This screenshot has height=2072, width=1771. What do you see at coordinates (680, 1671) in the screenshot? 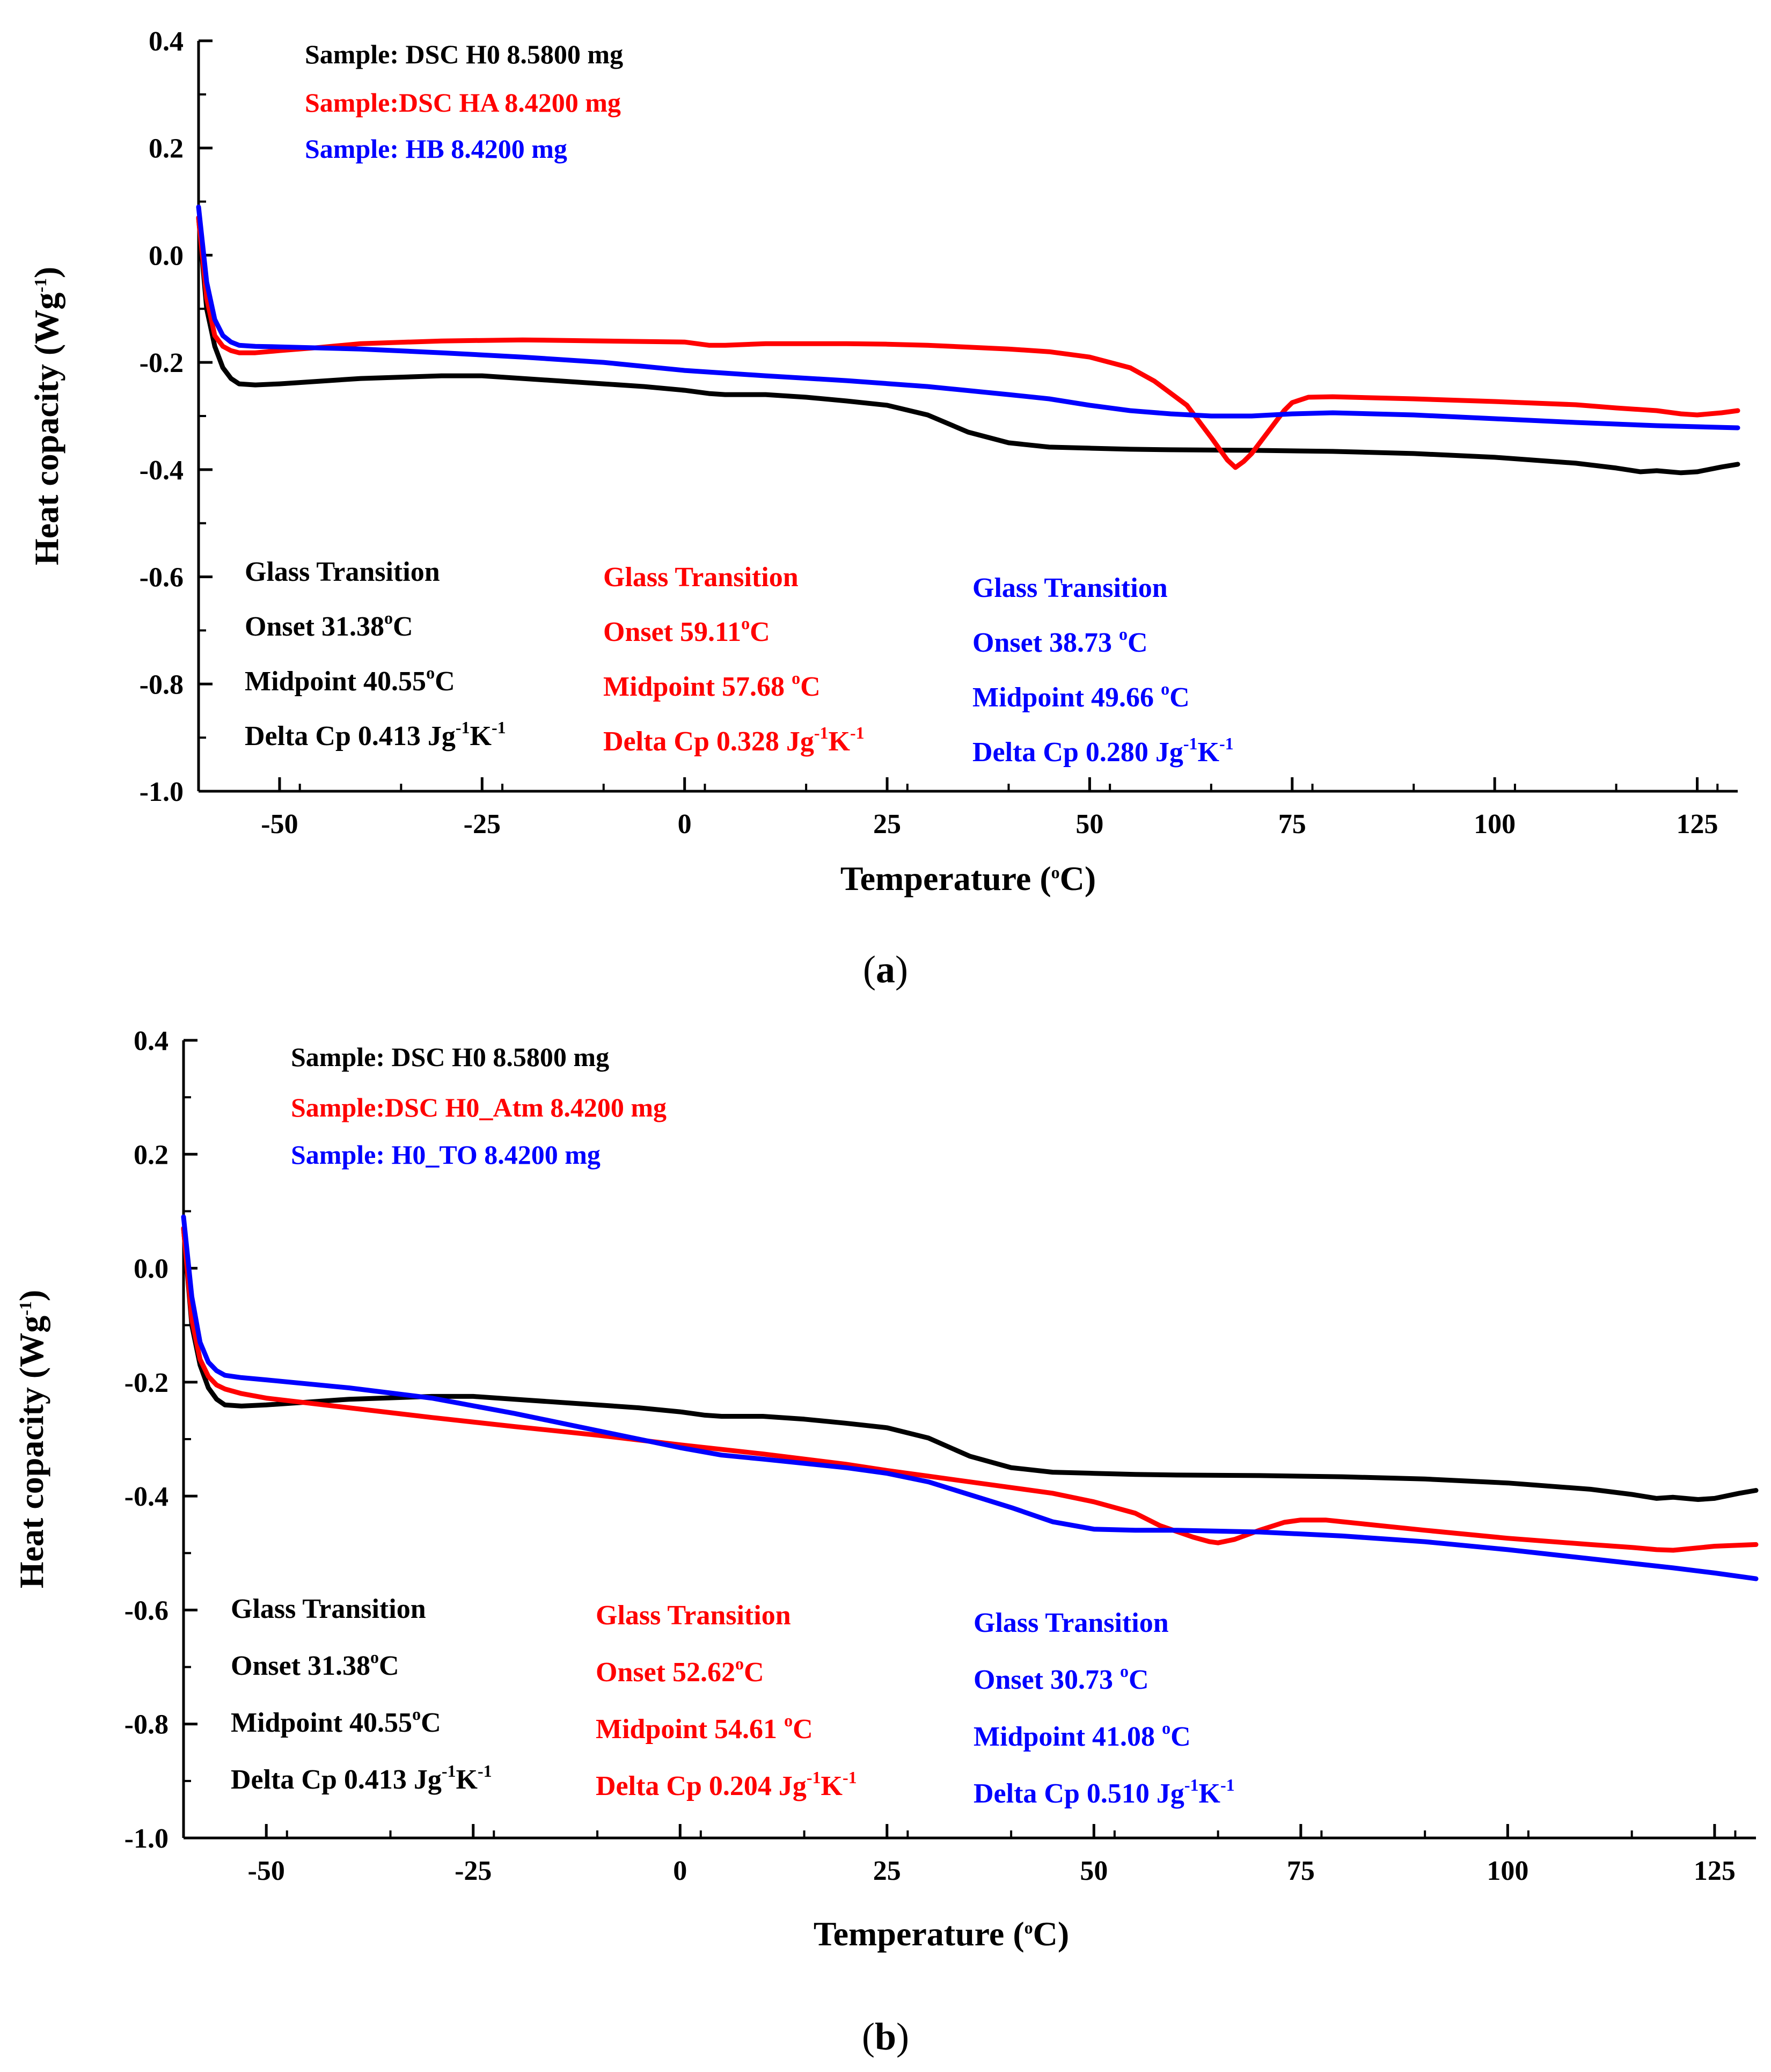
I see `annotation-line: Onset 52.62o​C` at bounding box center [680, 1671].